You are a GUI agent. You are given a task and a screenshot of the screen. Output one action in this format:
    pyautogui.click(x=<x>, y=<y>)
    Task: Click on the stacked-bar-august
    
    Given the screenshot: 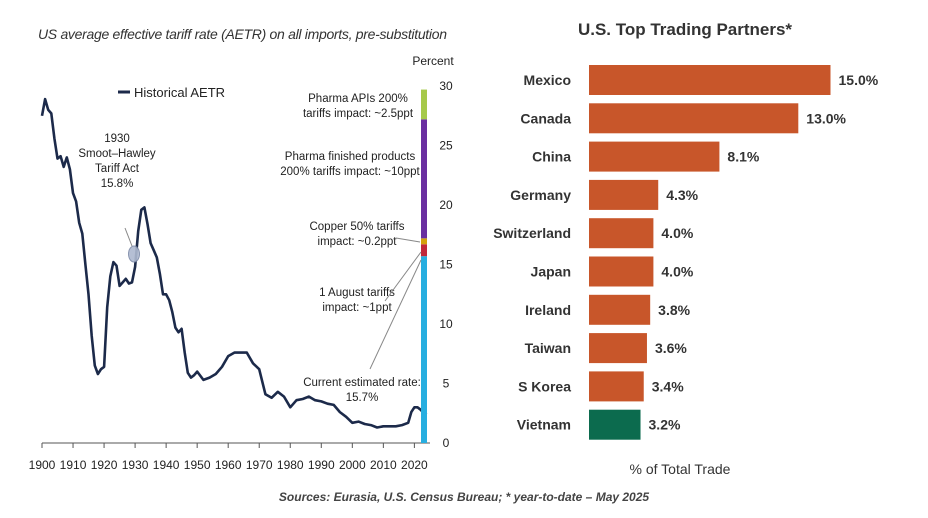 What is the action you would take?
    pyautogui.click(x=424, y=250)
    